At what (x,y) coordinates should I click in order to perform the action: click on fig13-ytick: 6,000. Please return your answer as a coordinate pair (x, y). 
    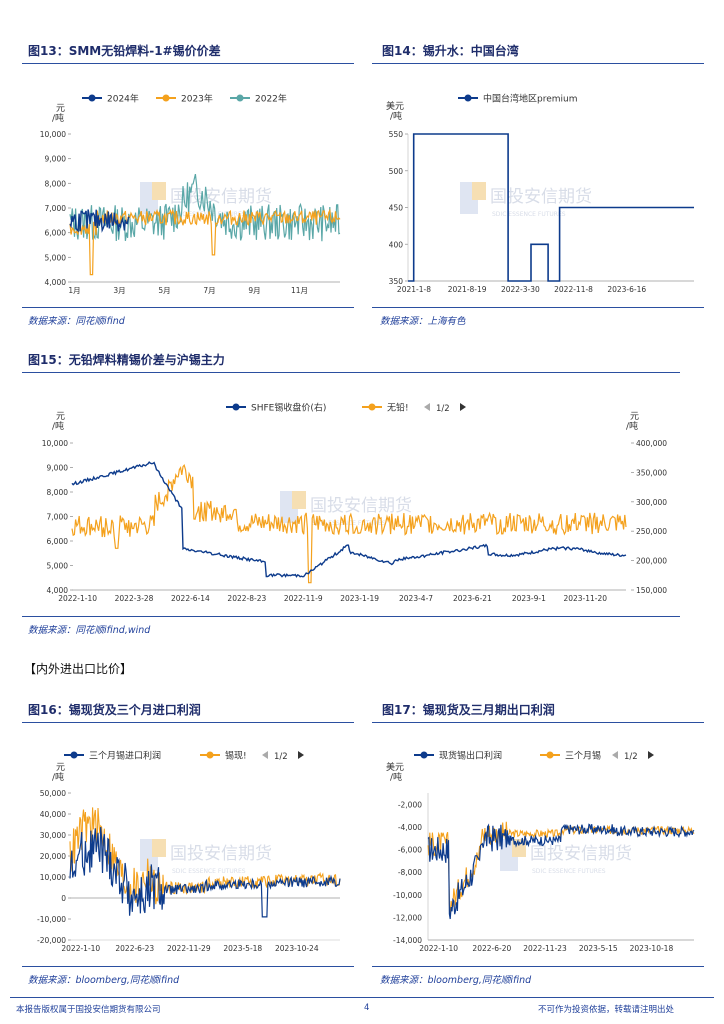
    Looking at the image, I should click on (56, 233).